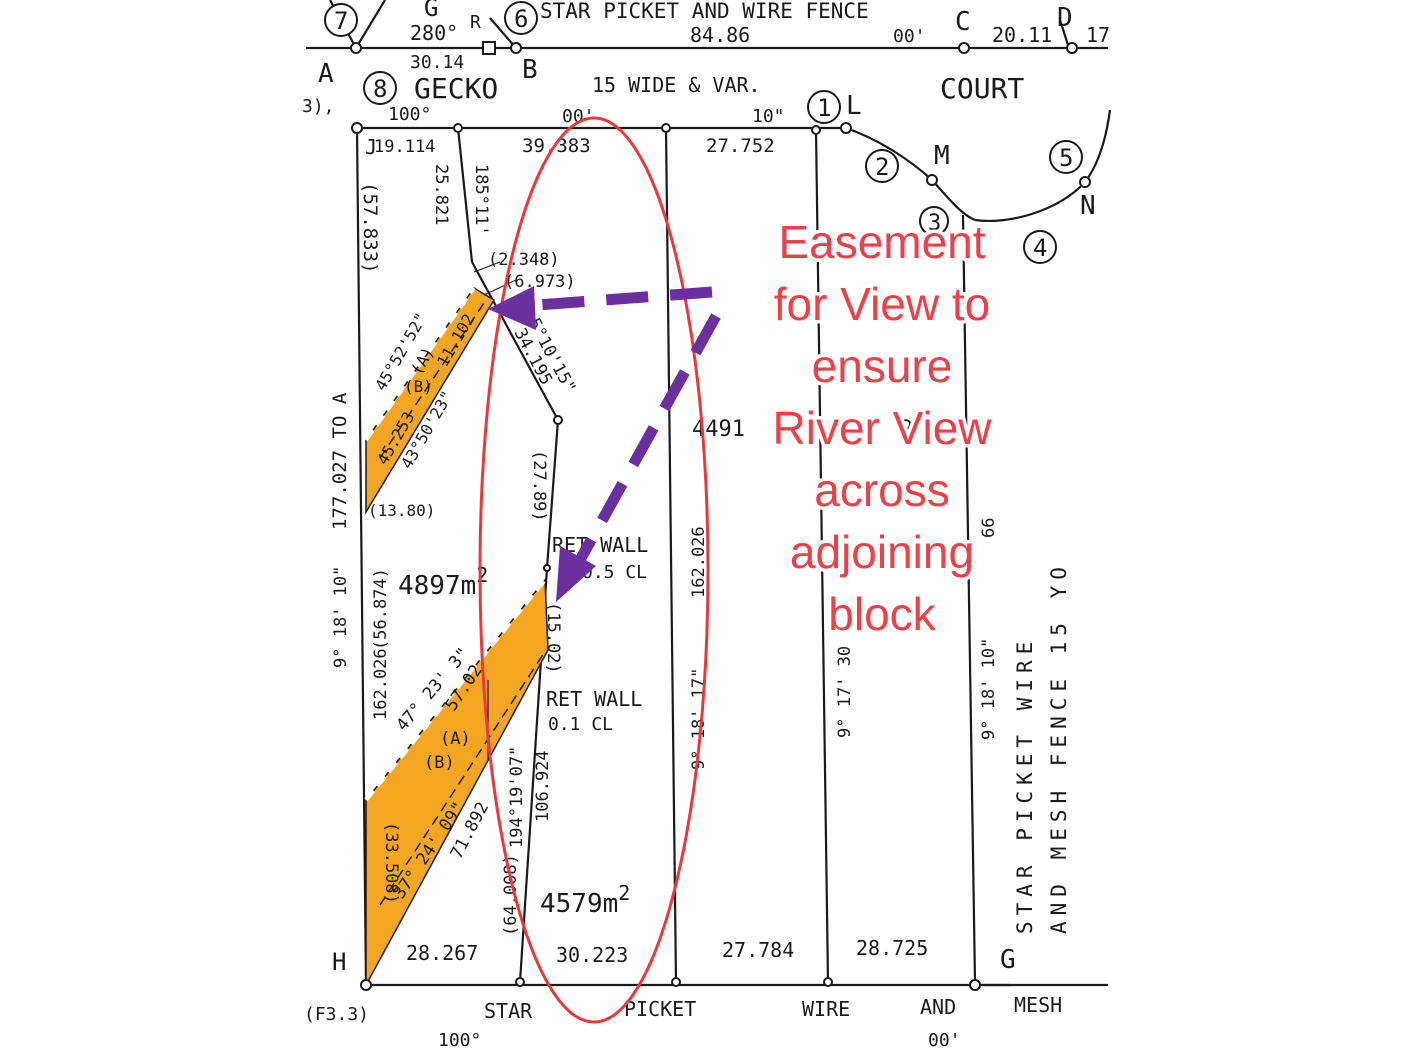 The image size is (1416, 1062). I want to click on road-width: 15 WIDE & VAR., so click(676, 85).